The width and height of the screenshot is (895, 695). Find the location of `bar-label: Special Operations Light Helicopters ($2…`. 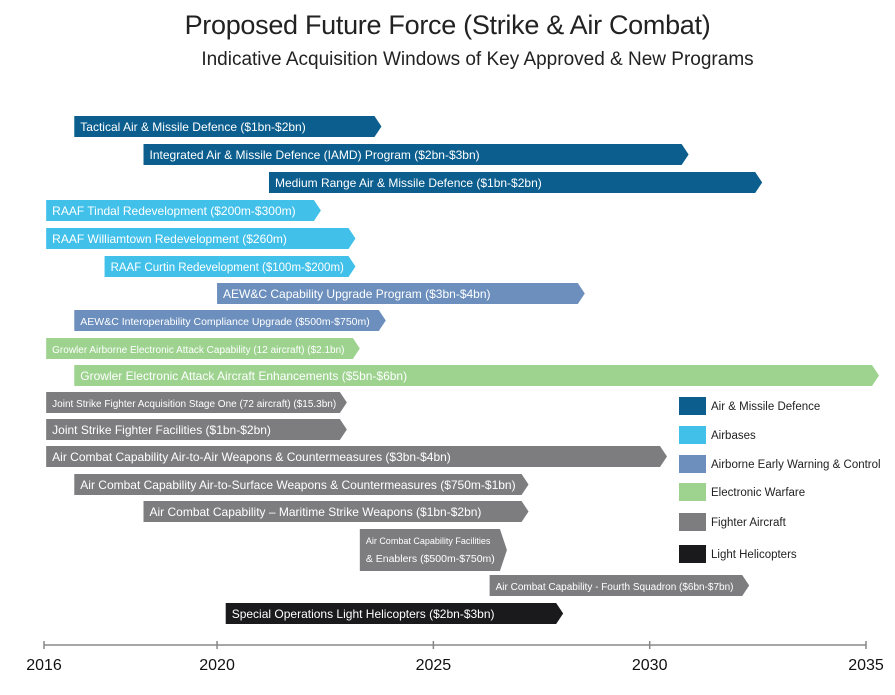

bar-label: Special Operations Light Helicopters ($2… is located at coordinates (363, 614).